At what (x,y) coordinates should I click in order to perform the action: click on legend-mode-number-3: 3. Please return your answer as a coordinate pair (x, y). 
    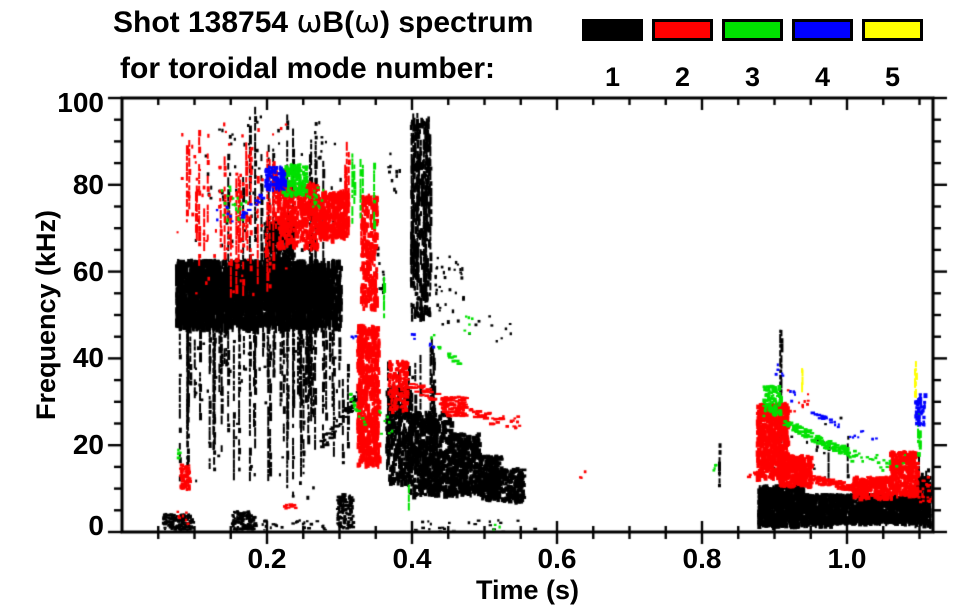
    Looking at the image, I should click on (752, 77).